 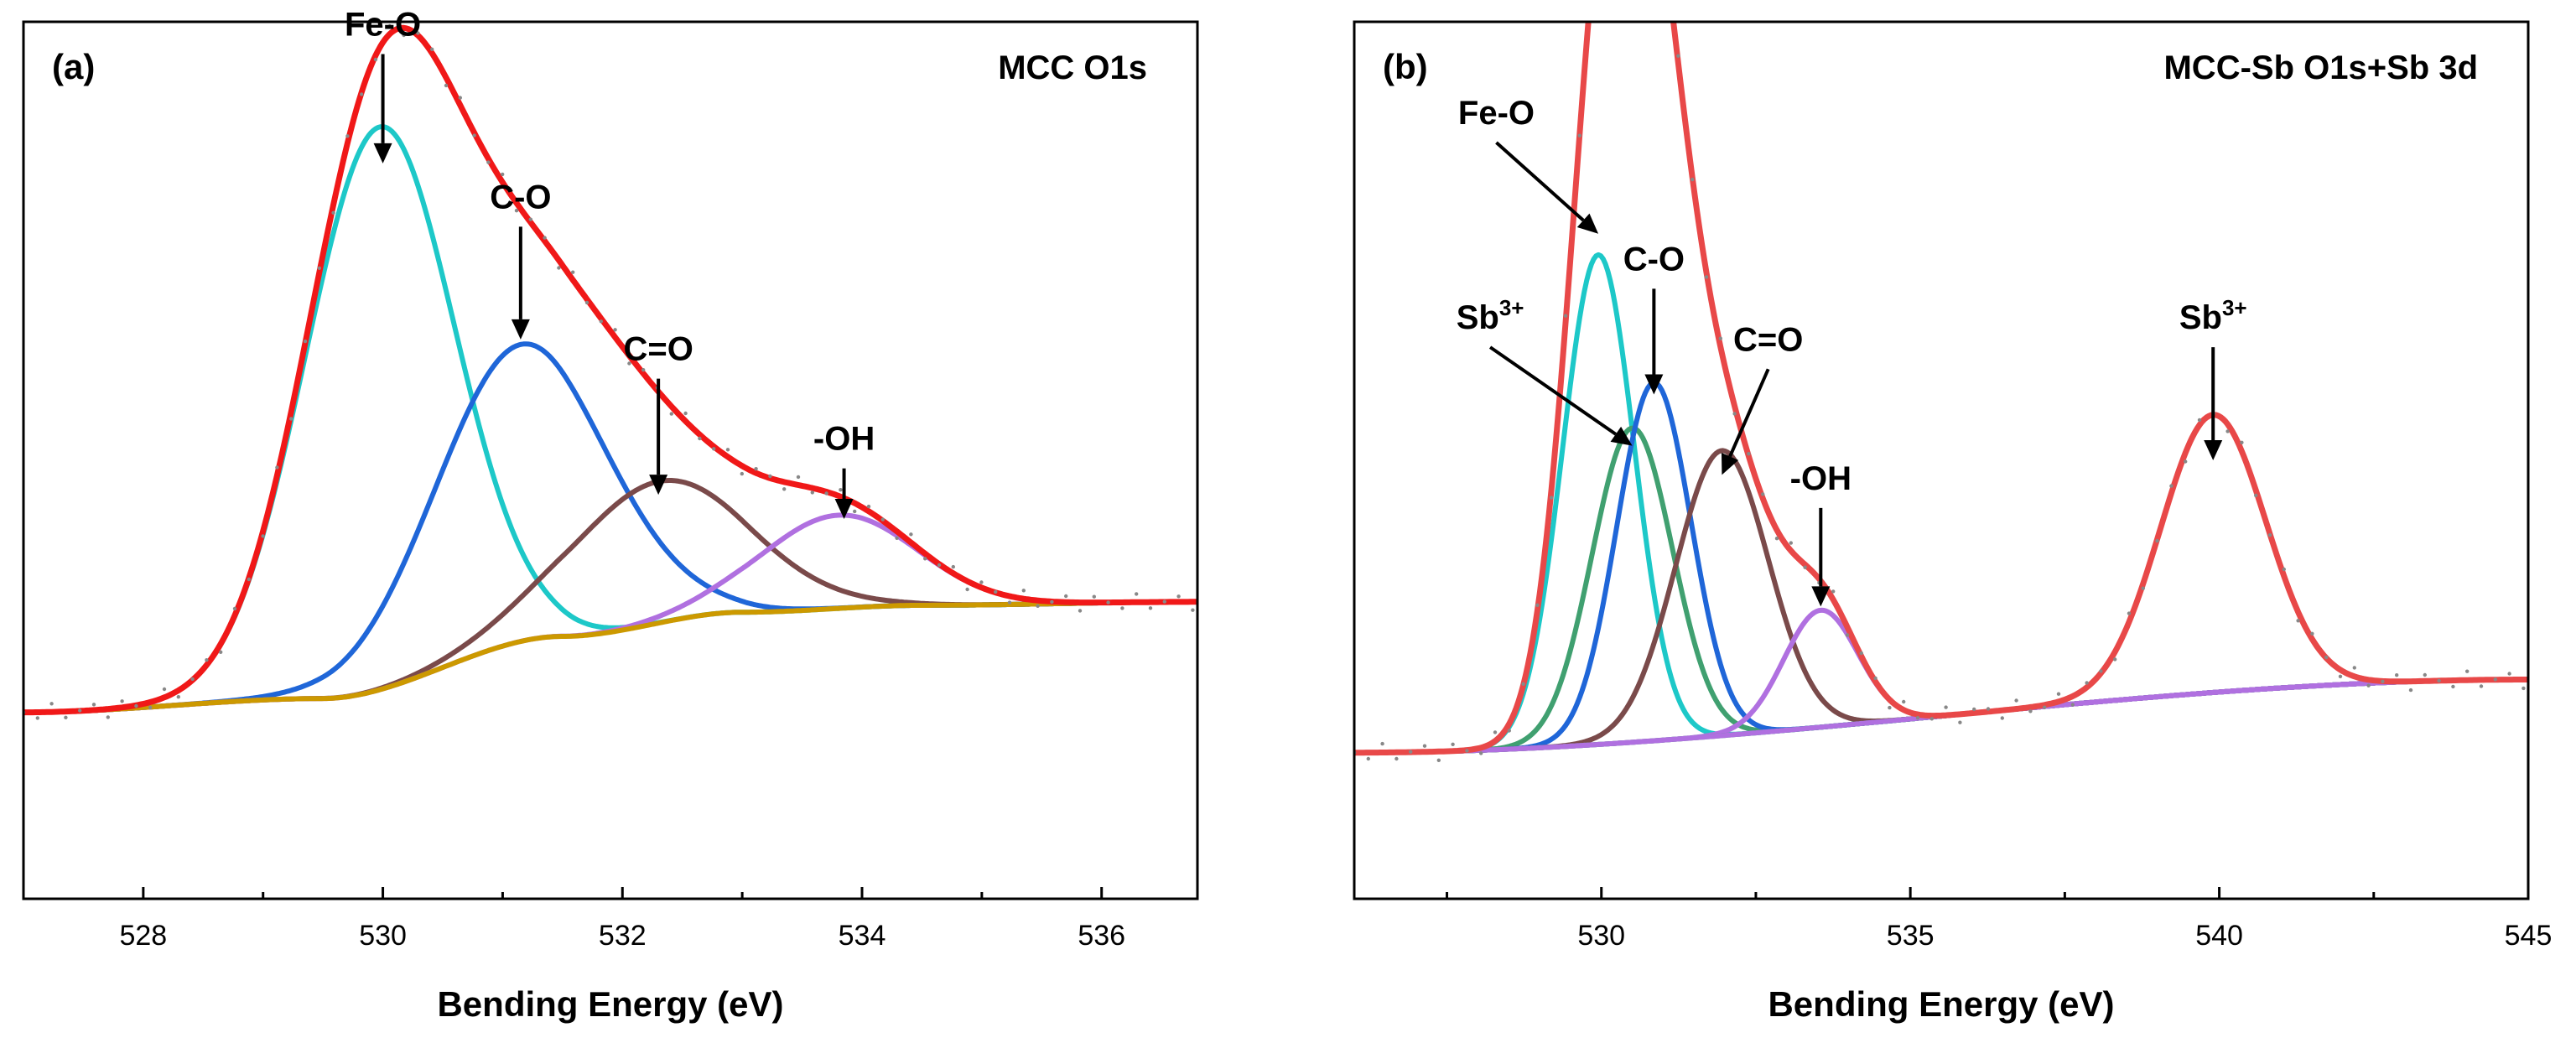 I want to click on annotation-c-o: C=O, so click(x=1762, y=398).